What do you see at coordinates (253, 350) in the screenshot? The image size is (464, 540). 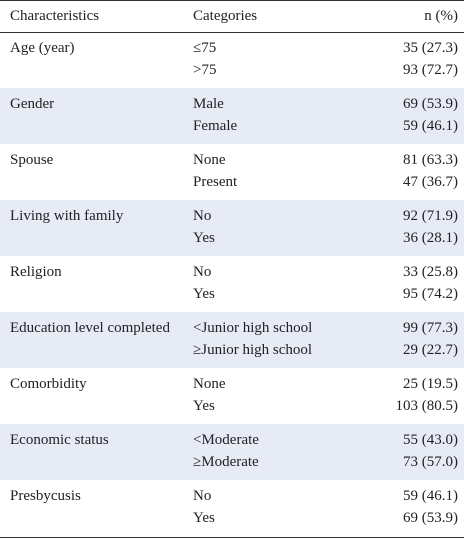 I see `category: ≥Junior high school` at bounding box center [253, 350].